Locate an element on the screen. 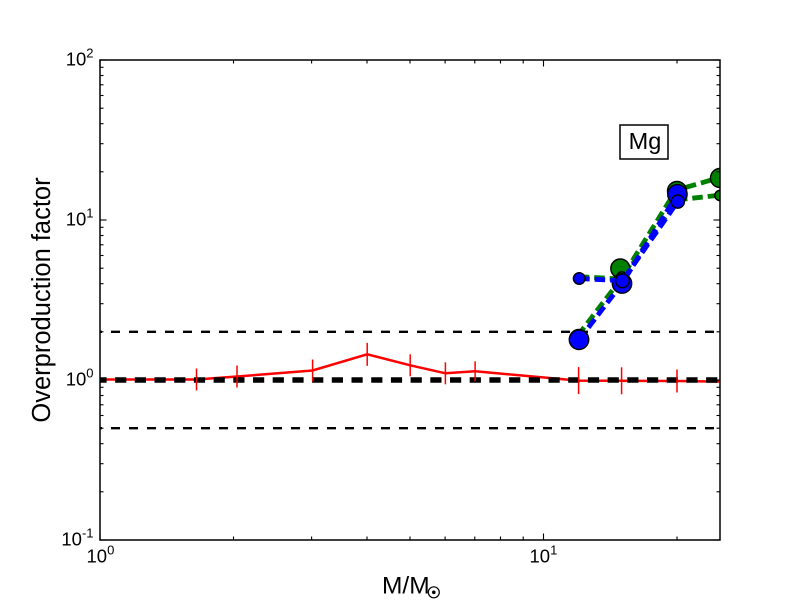  svg-text: Overproduction factor is located at coordinates (42, 300).